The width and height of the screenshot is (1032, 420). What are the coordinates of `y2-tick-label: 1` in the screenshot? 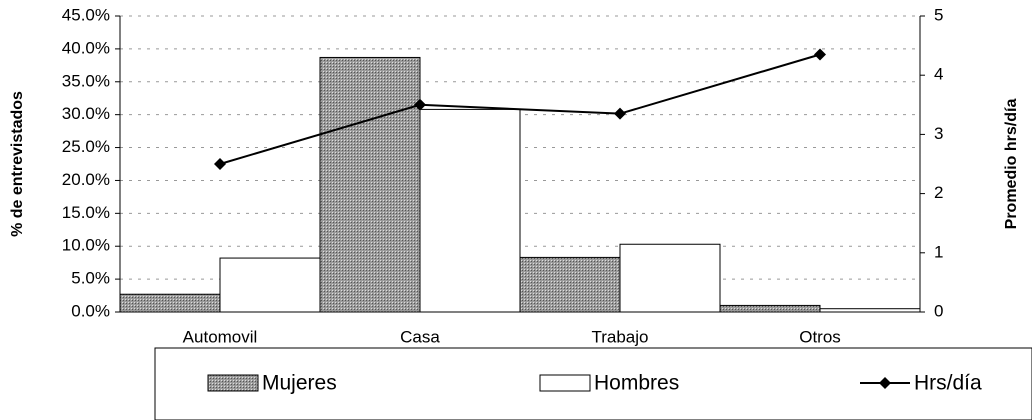 It's located at (938, 251).